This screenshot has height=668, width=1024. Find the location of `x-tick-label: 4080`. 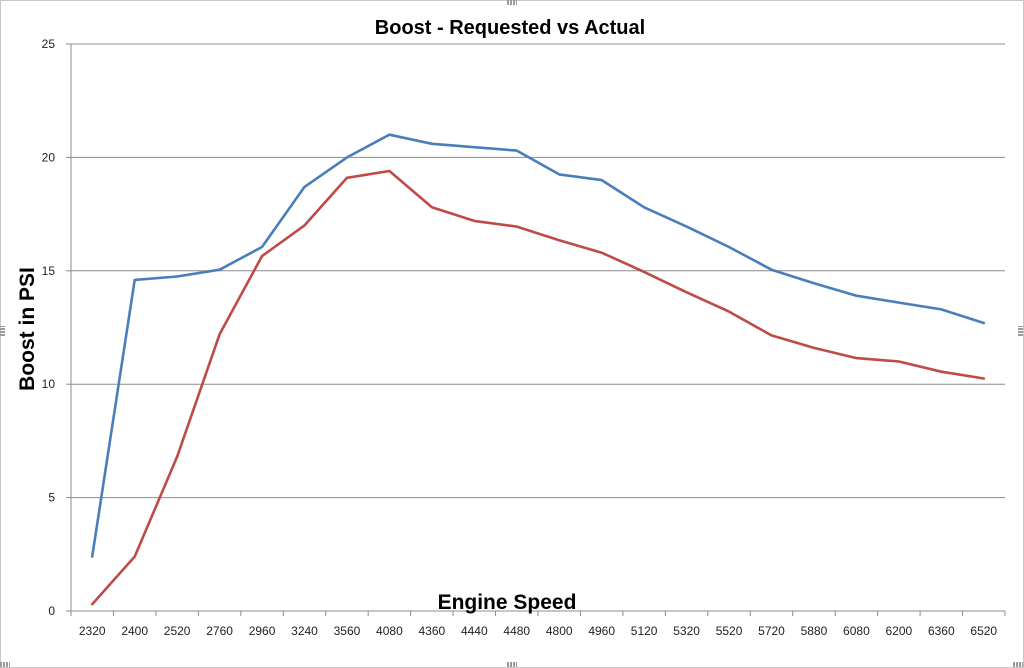

x-tick-label: 4080 is located at coordinates (389, 631).